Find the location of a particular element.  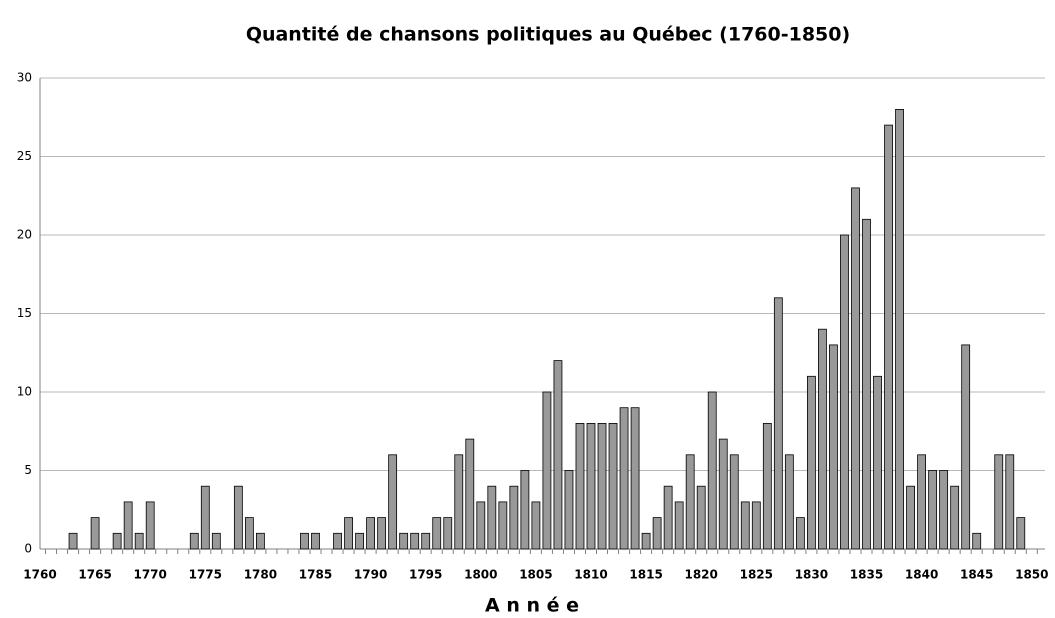

y-tick-label: 30 is located at coordinates (24, 78).